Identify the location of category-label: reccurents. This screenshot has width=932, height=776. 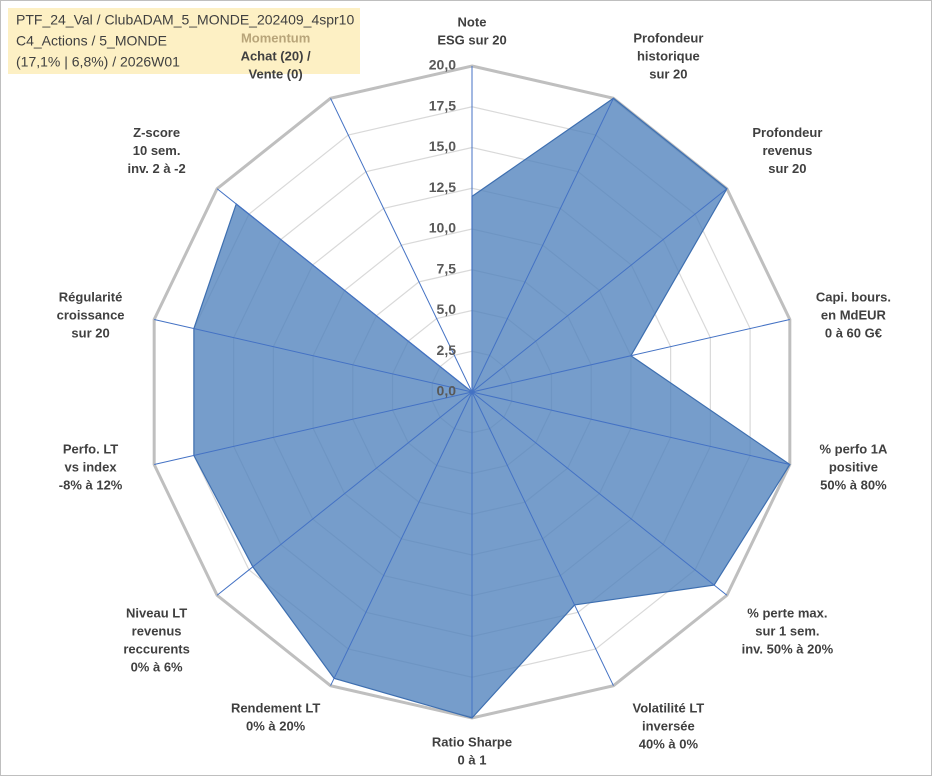
(156, 649).